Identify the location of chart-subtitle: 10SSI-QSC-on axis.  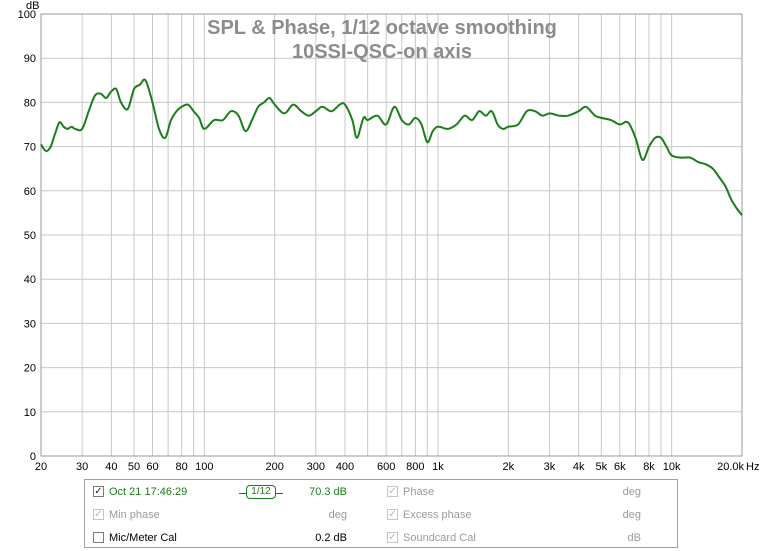
(382, 52).